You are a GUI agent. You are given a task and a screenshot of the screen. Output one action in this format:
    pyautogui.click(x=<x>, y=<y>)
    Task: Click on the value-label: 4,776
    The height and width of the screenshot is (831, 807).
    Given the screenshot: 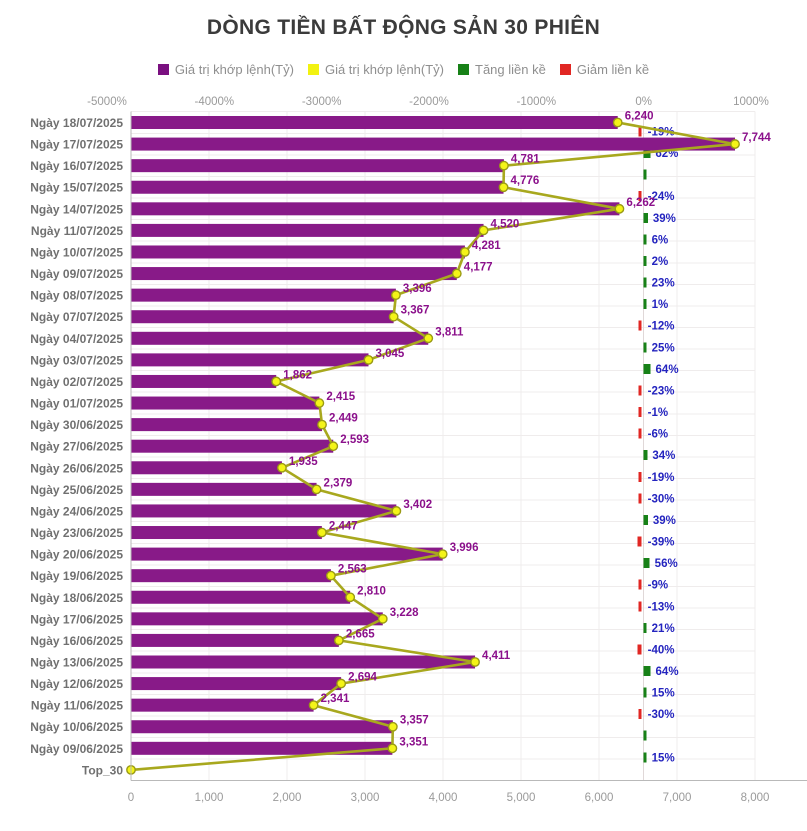 What is the action you would take?
    pyautogui.click(x=525, y=181)
    